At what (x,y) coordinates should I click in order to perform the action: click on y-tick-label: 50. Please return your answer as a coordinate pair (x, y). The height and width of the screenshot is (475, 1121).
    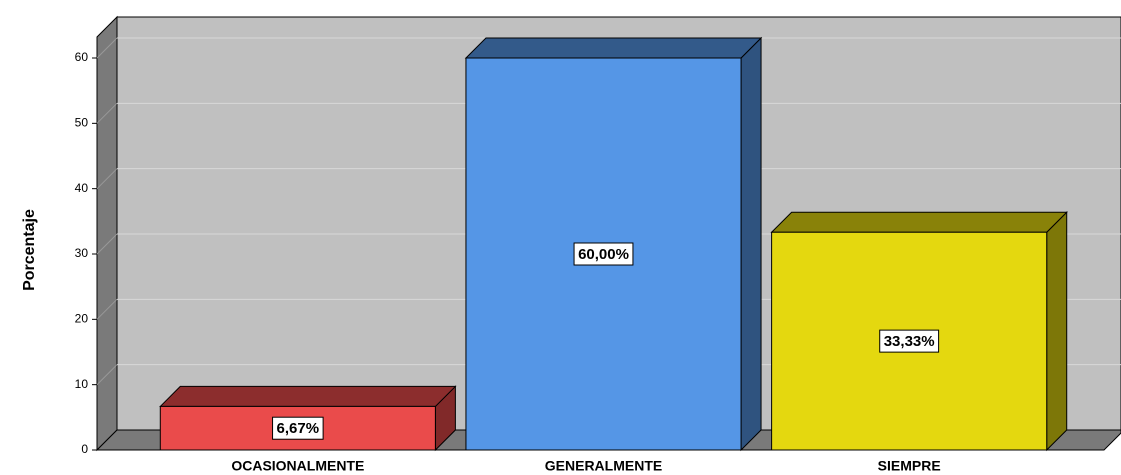
    Looking at the image, I should click on (82, 123).